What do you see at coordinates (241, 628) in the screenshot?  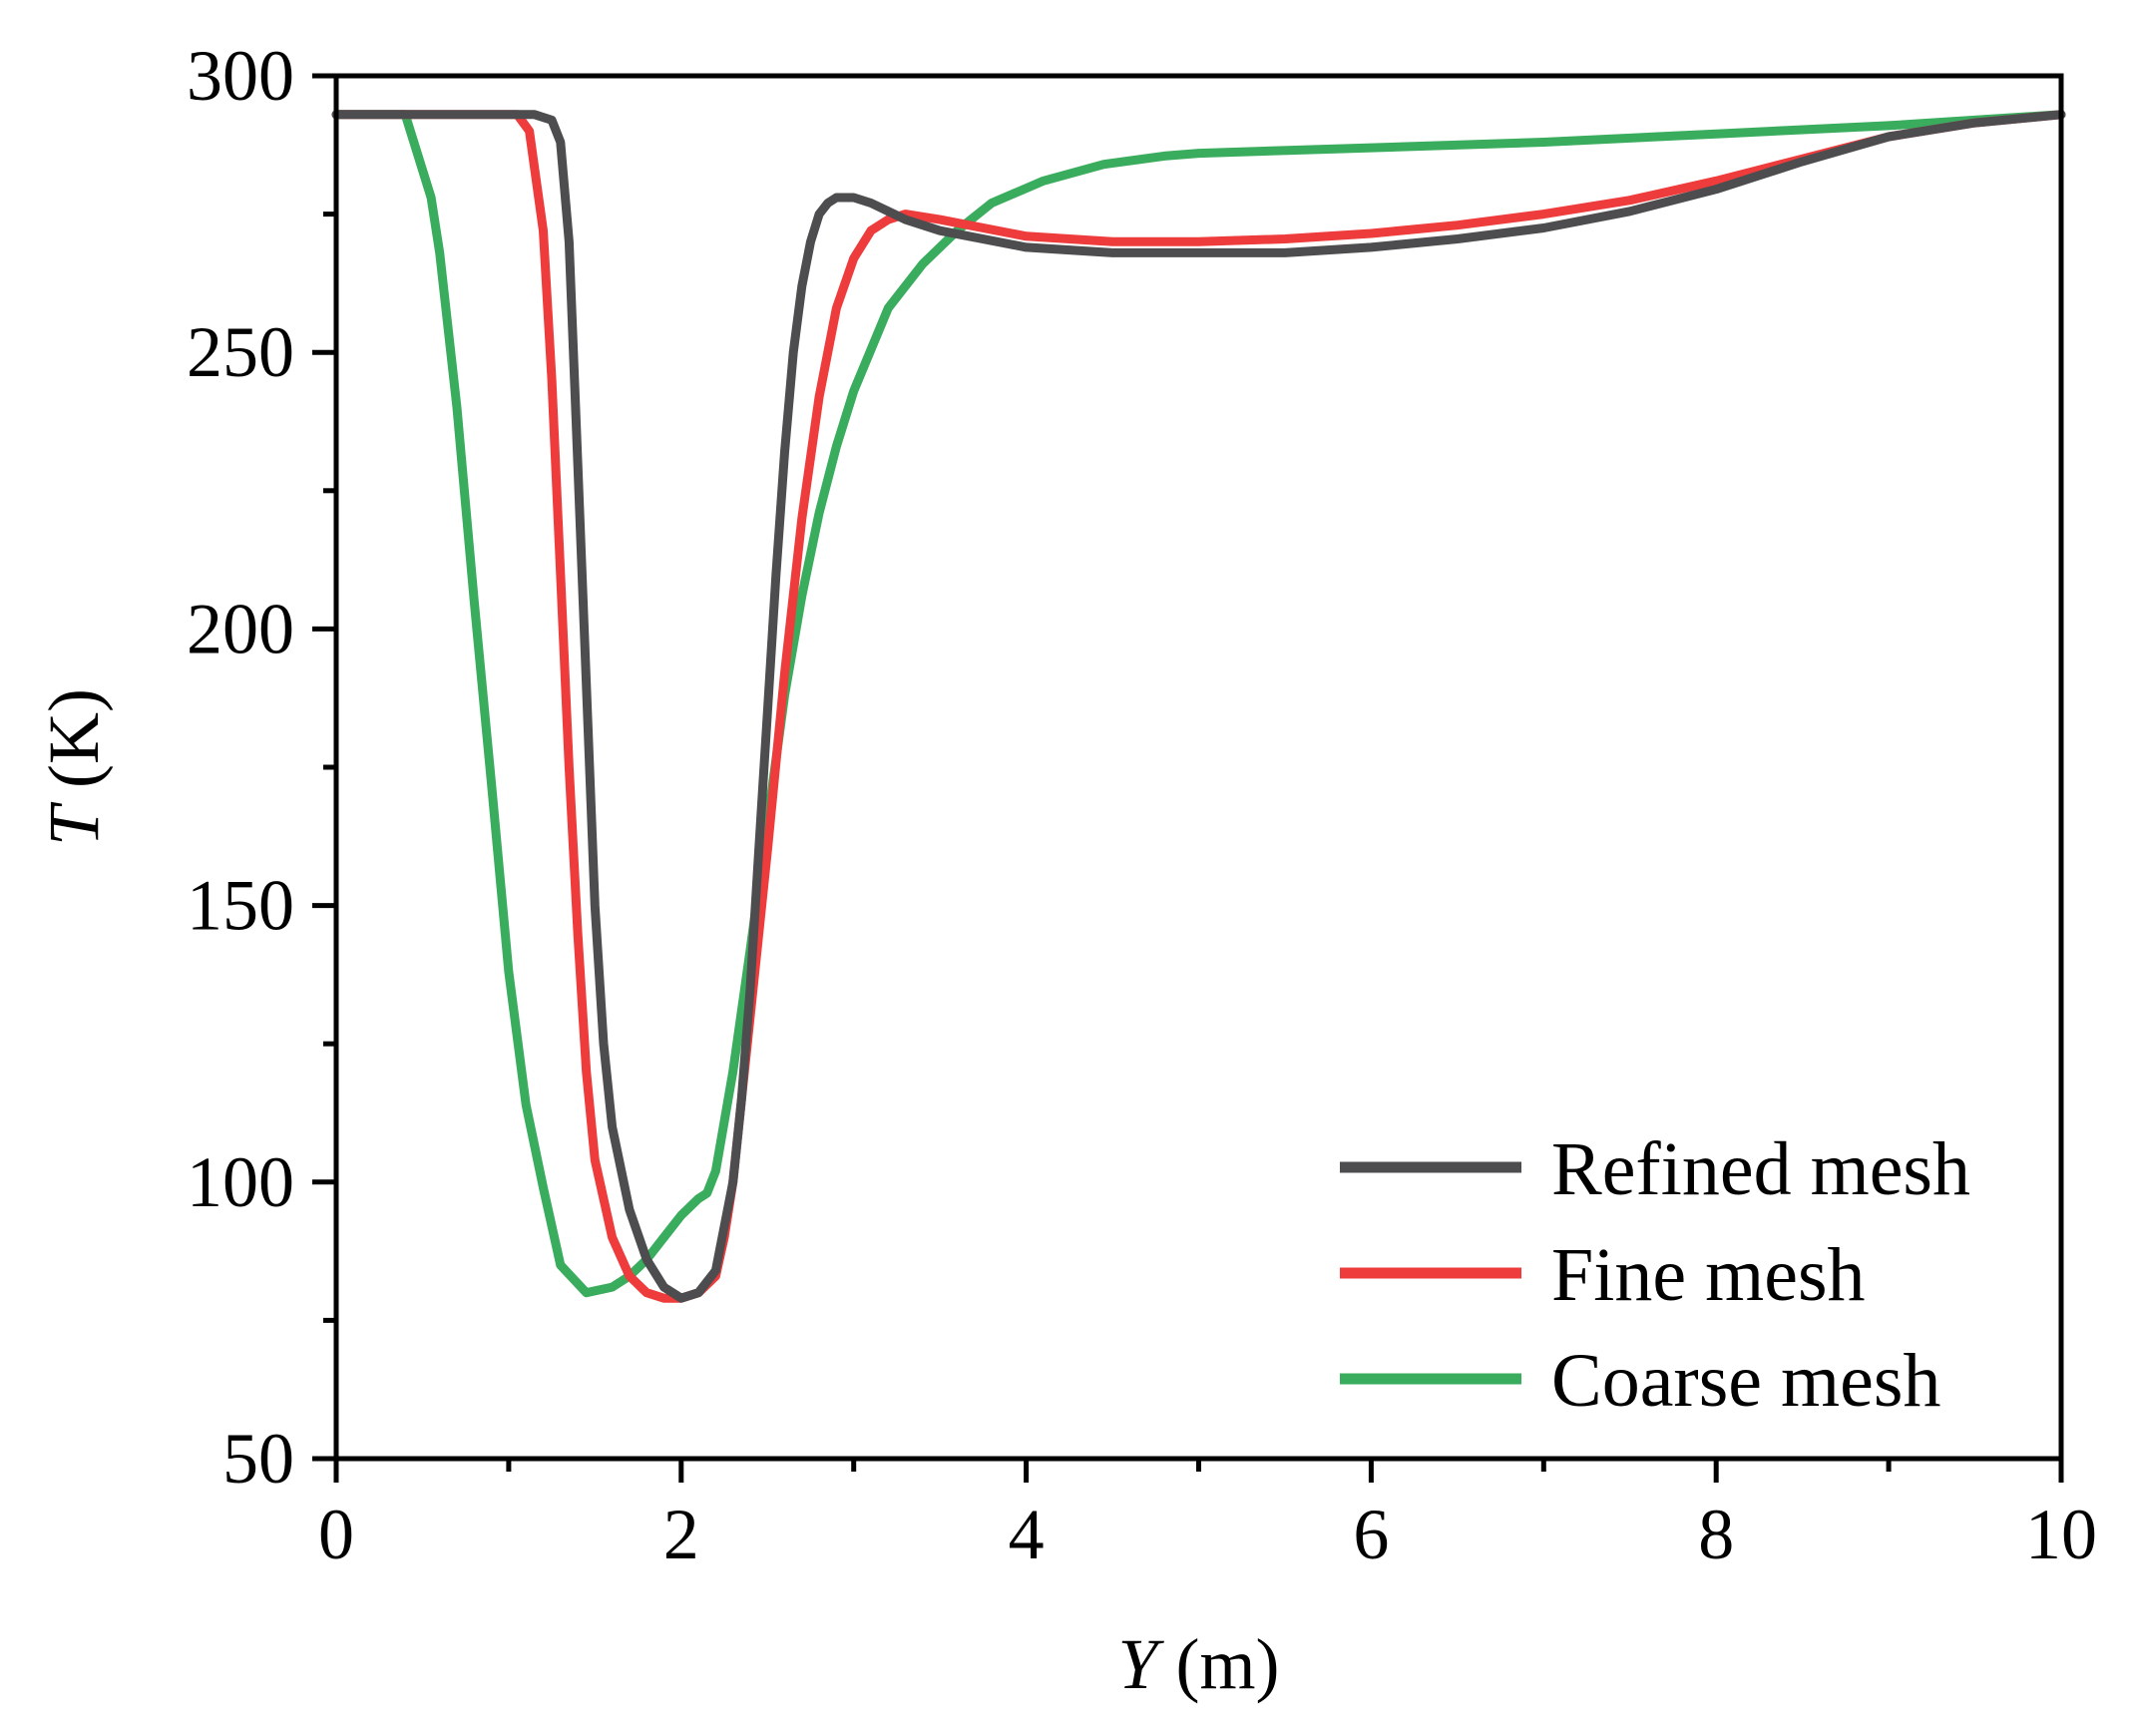 I see `y-tick-label: 200` at bounding box center [241, 628].